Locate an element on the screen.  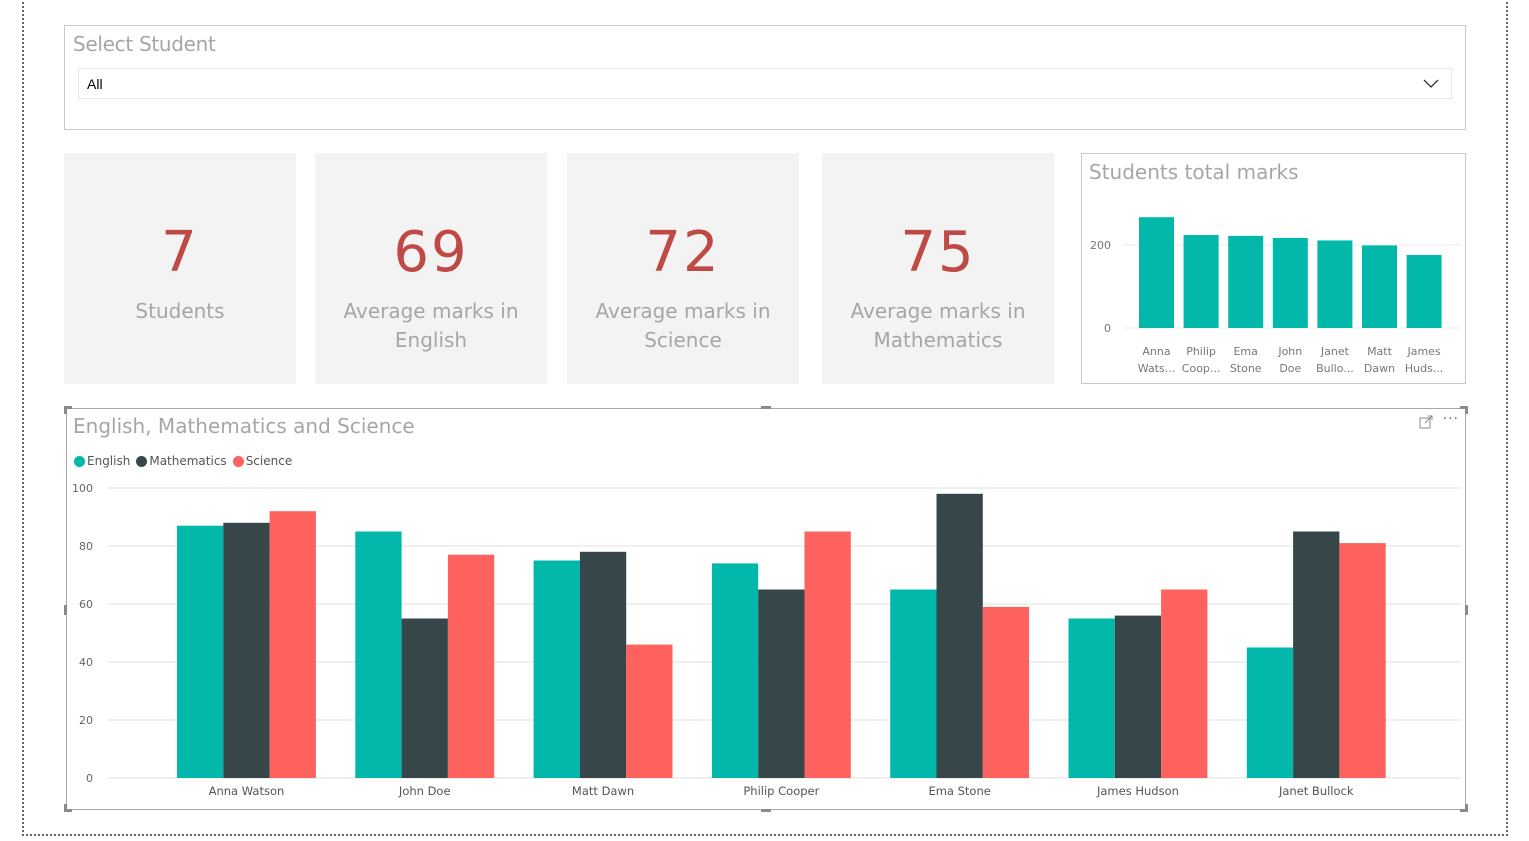
card-avg-science: 72 Average marks in Science is located at coordinates (683, 268).